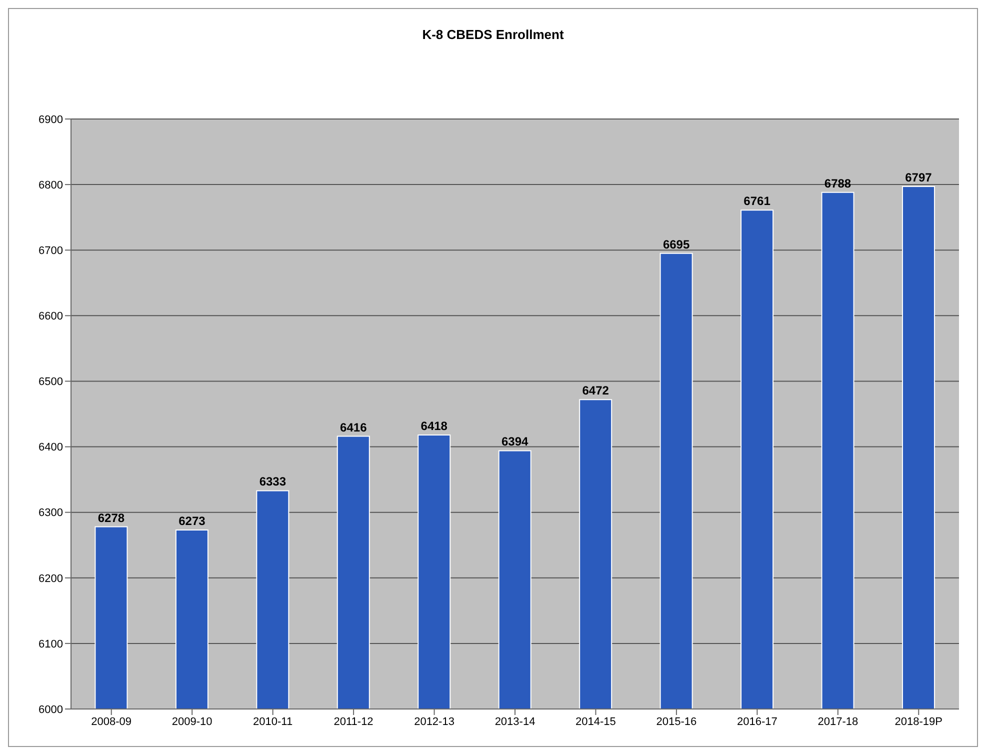 The image size is (986, 755). I want to click on y-tick-label: 6500, so click(50, 382).